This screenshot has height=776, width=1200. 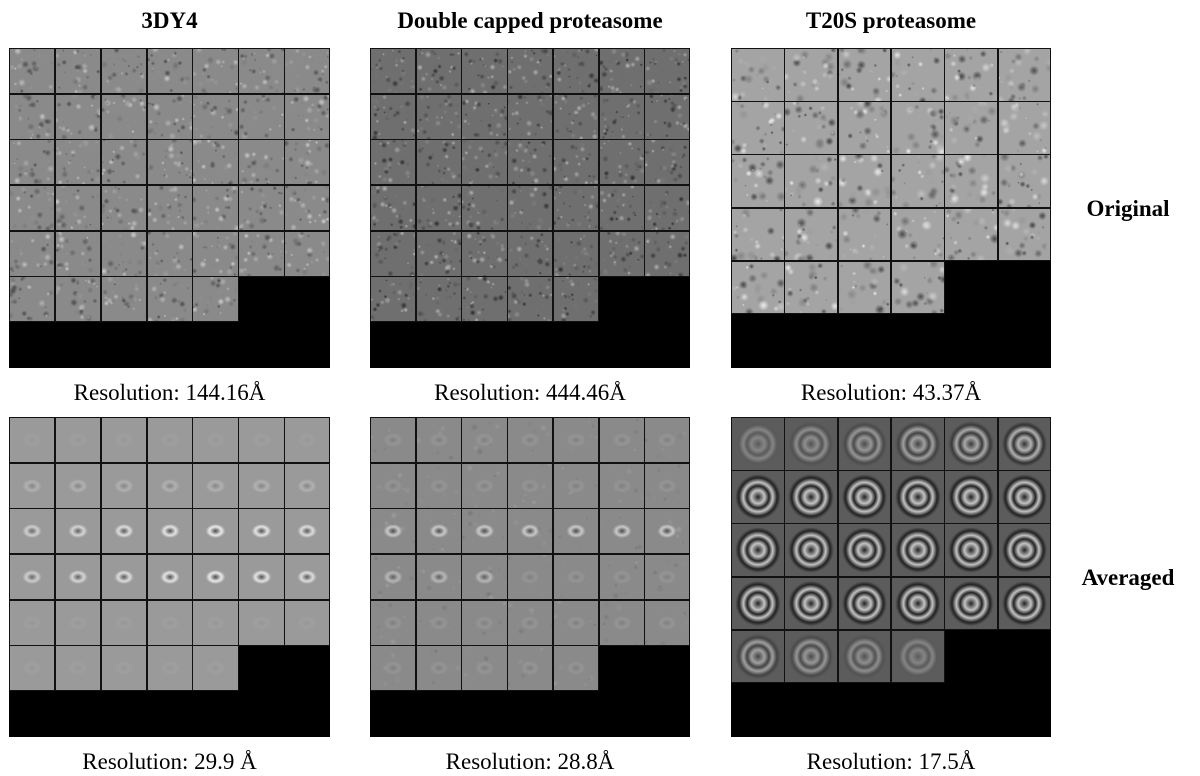 What do you see at coordinates (169, 208) in the screenshot?
I see `panel-original-3dy4` at bounding box center [169, 208].